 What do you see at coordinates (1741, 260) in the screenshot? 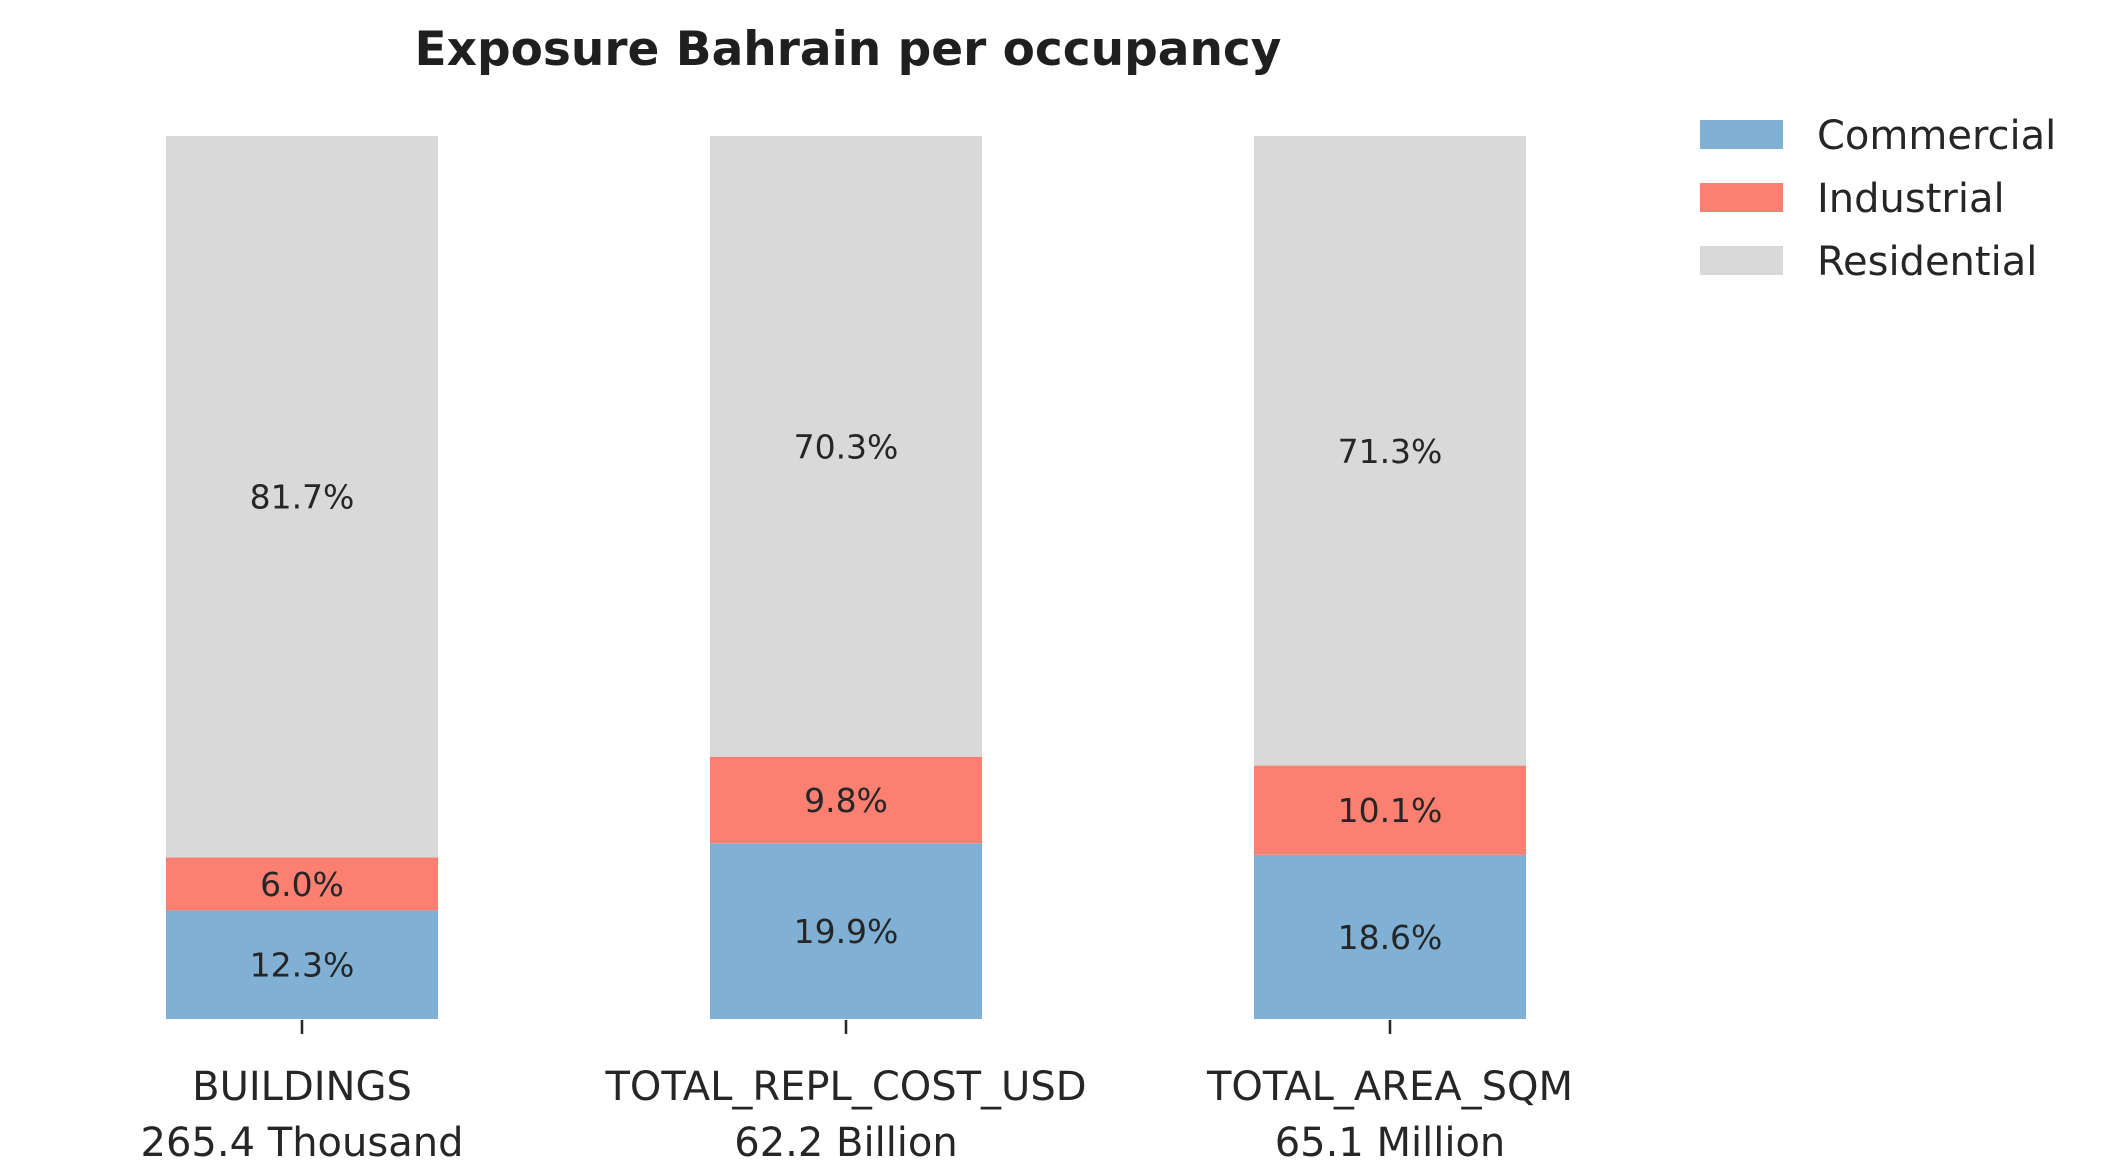
I see `legend-swatch-residential` at bounding box center [1741, 260].